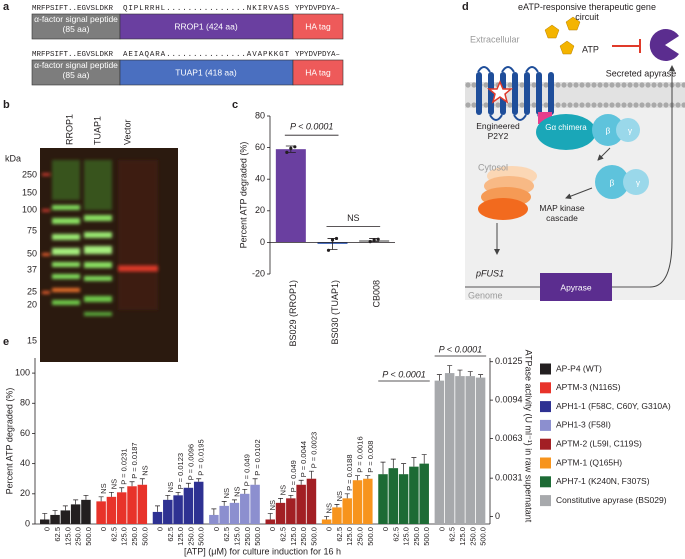 This screenshot has width=685, height=559. I want to click on helix, so click(479, 93).